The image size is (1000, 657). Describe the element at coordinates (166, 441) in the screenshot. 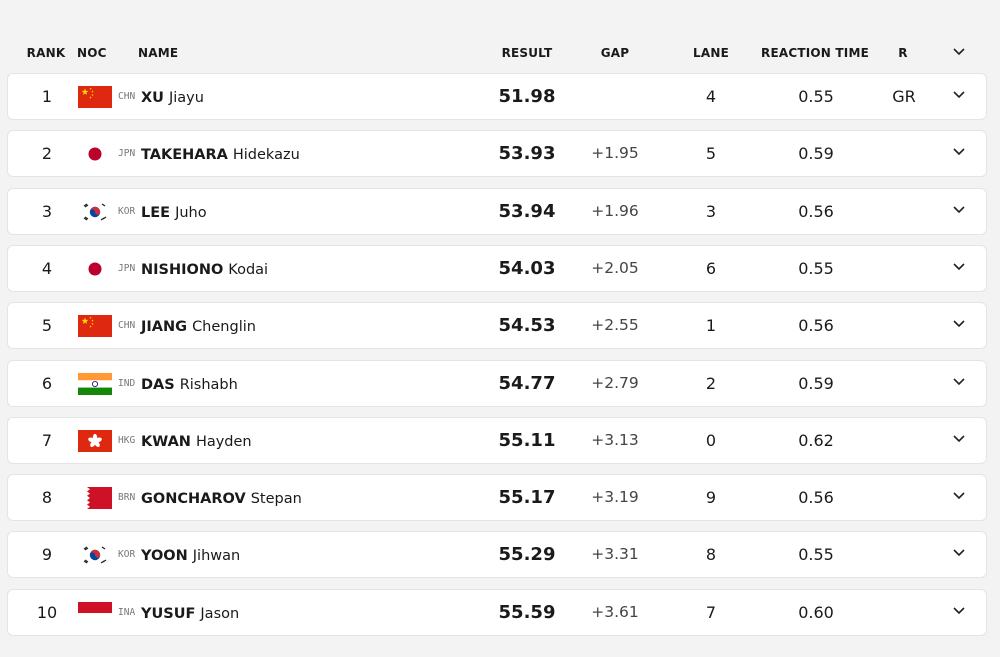

I see `surname: KWAN` at that location.